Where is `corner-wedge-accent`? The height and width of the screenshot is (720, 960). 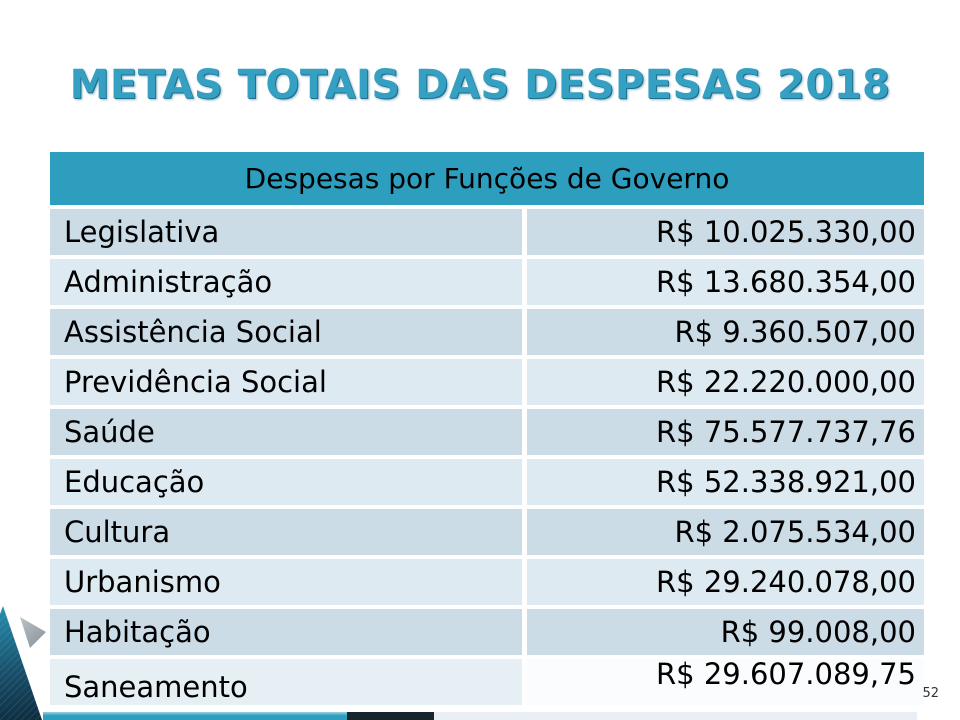
corner-wedge-accent is located at coordinates (33, 632).